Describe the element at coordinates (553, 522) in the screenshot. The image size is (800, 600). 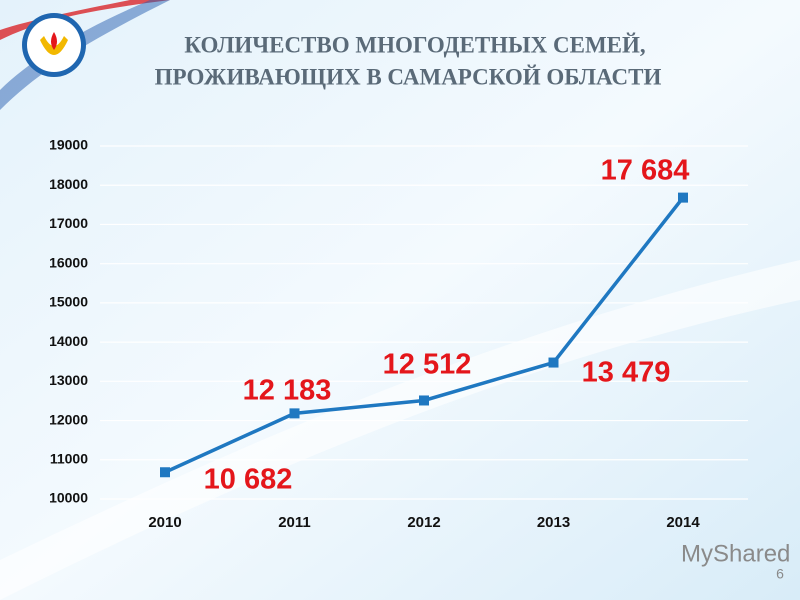
I see `x-tick-label: 2013` at that location.